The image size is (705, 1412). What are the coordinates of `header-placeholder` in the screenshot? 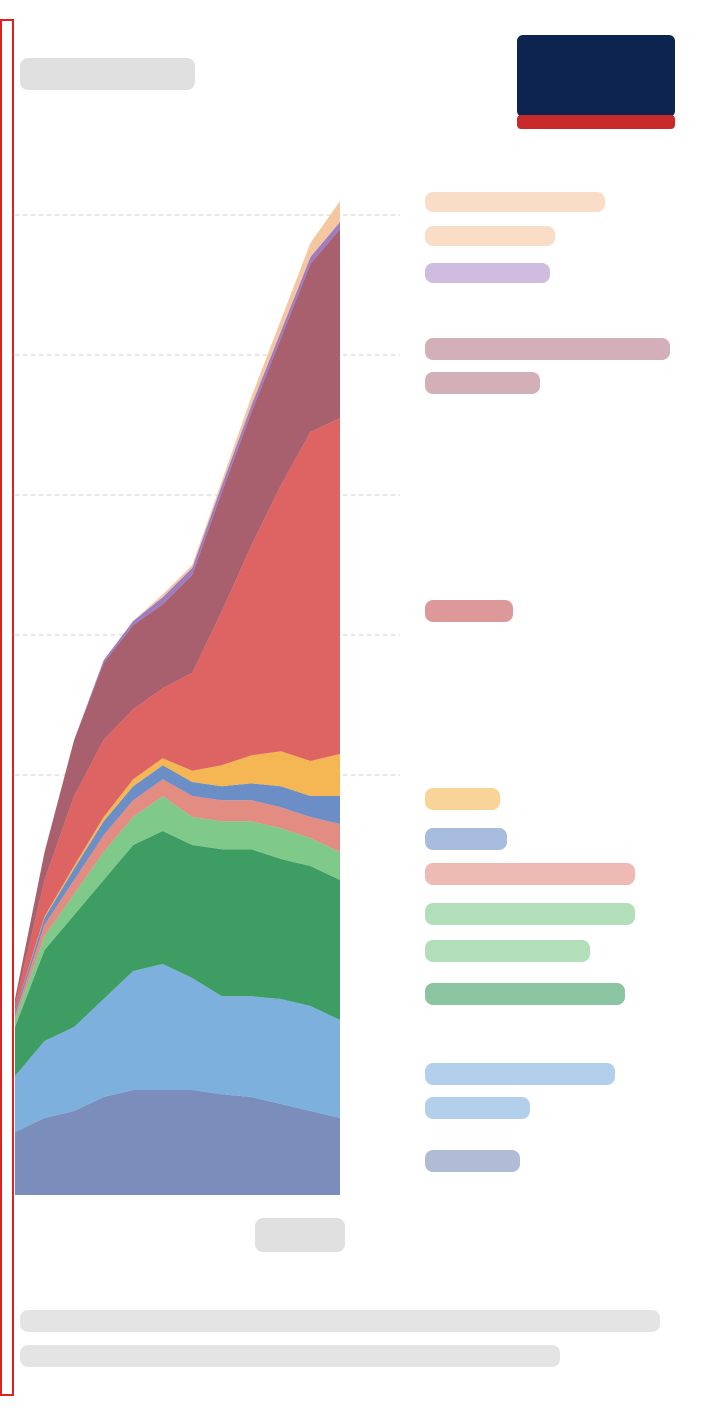 It's located at (107, 74).